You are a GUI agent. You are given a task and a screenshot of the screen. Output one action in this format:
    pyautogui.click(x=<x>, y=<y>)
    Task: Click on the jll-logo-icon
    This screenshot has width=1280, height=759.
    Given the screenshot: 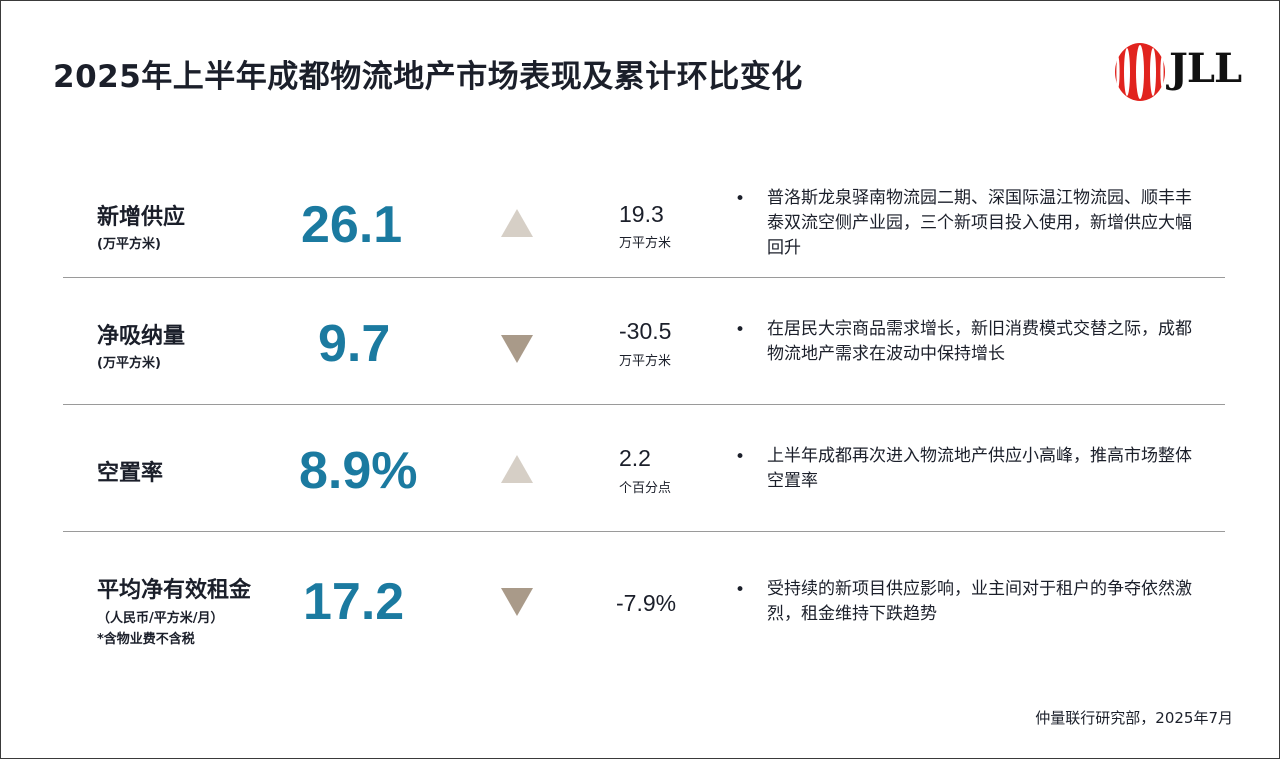 What is the action you would take?
    pyautogui.click(x=1140, y=72)
    